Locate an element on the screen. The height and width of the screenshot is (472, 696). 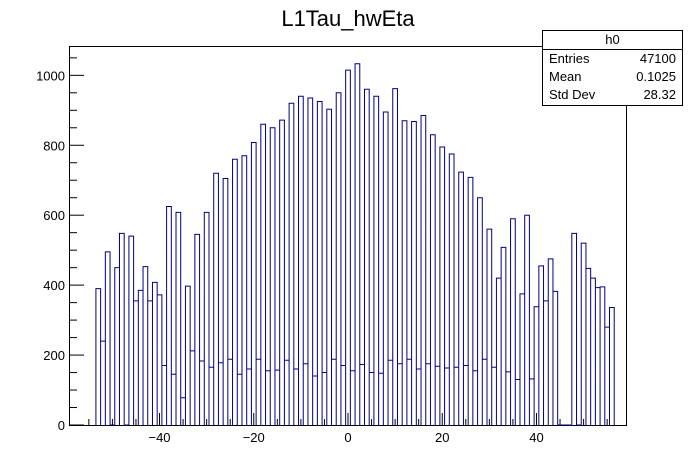
y-tick-label: 800 is located at coordinates (54, 145).